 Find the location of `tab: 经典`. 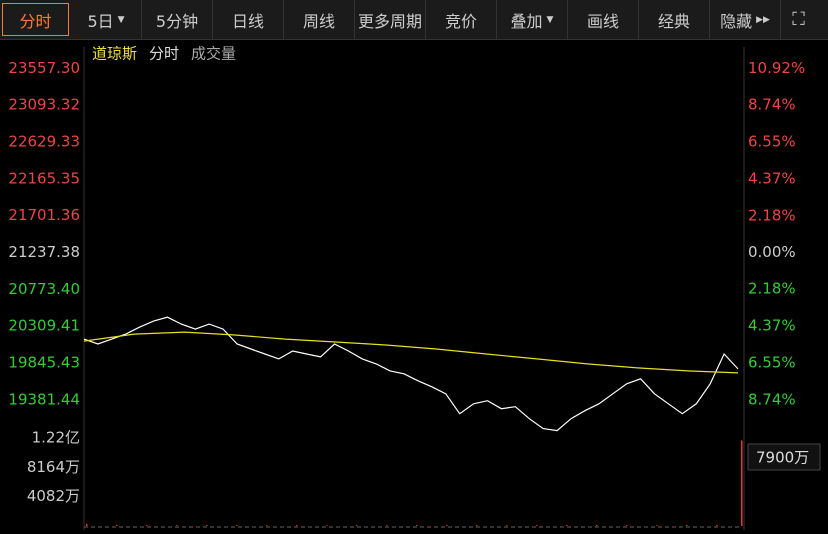

tab: 经典 is located at coordinates (674, 19).